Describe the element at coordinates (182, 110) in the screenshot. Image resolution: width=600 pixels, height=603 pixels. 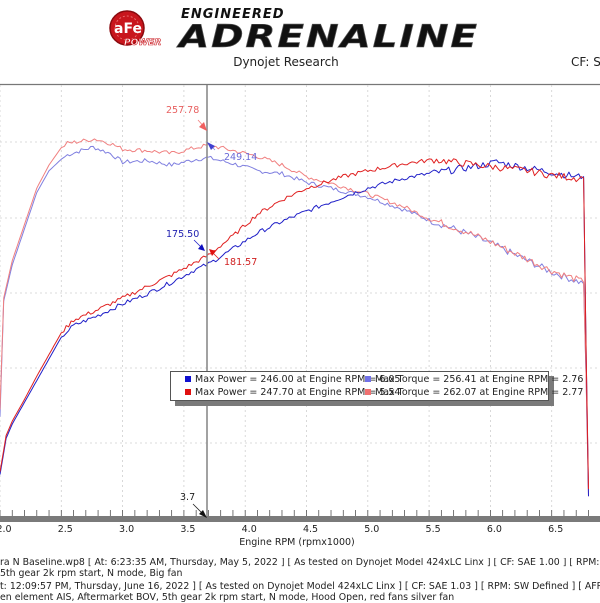
I see `run2-torque-cursor-value: 257.78` at that location.